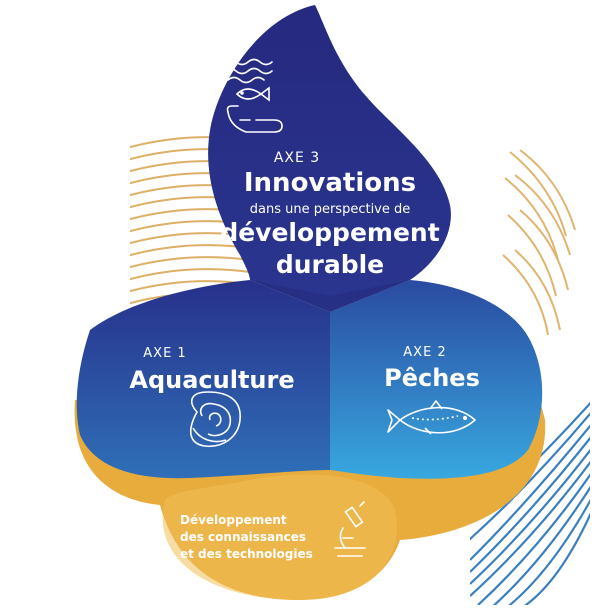 The image size is (595, 609). I want to click on axe1-label: AXE 1, so click(165, 353).